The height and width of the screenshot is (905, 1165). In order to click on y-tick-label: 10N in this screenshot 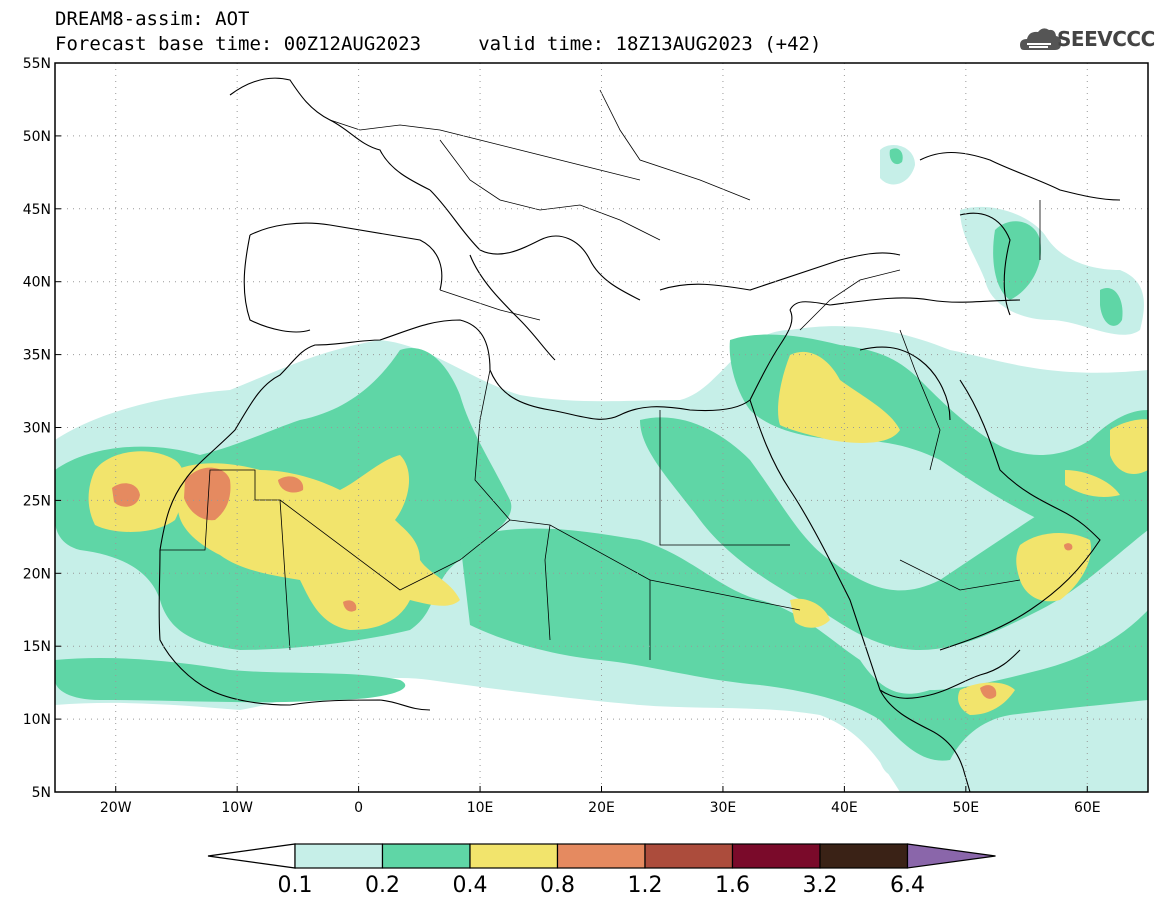, I will do `click(37, 720)`.